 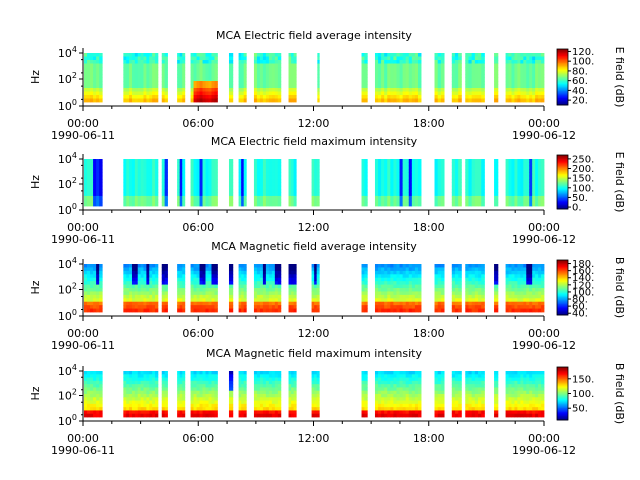 What do you see at coordinates (562, 77) in the screenshot?
I see `colorbar-frame` at bounding box center [562, 77].